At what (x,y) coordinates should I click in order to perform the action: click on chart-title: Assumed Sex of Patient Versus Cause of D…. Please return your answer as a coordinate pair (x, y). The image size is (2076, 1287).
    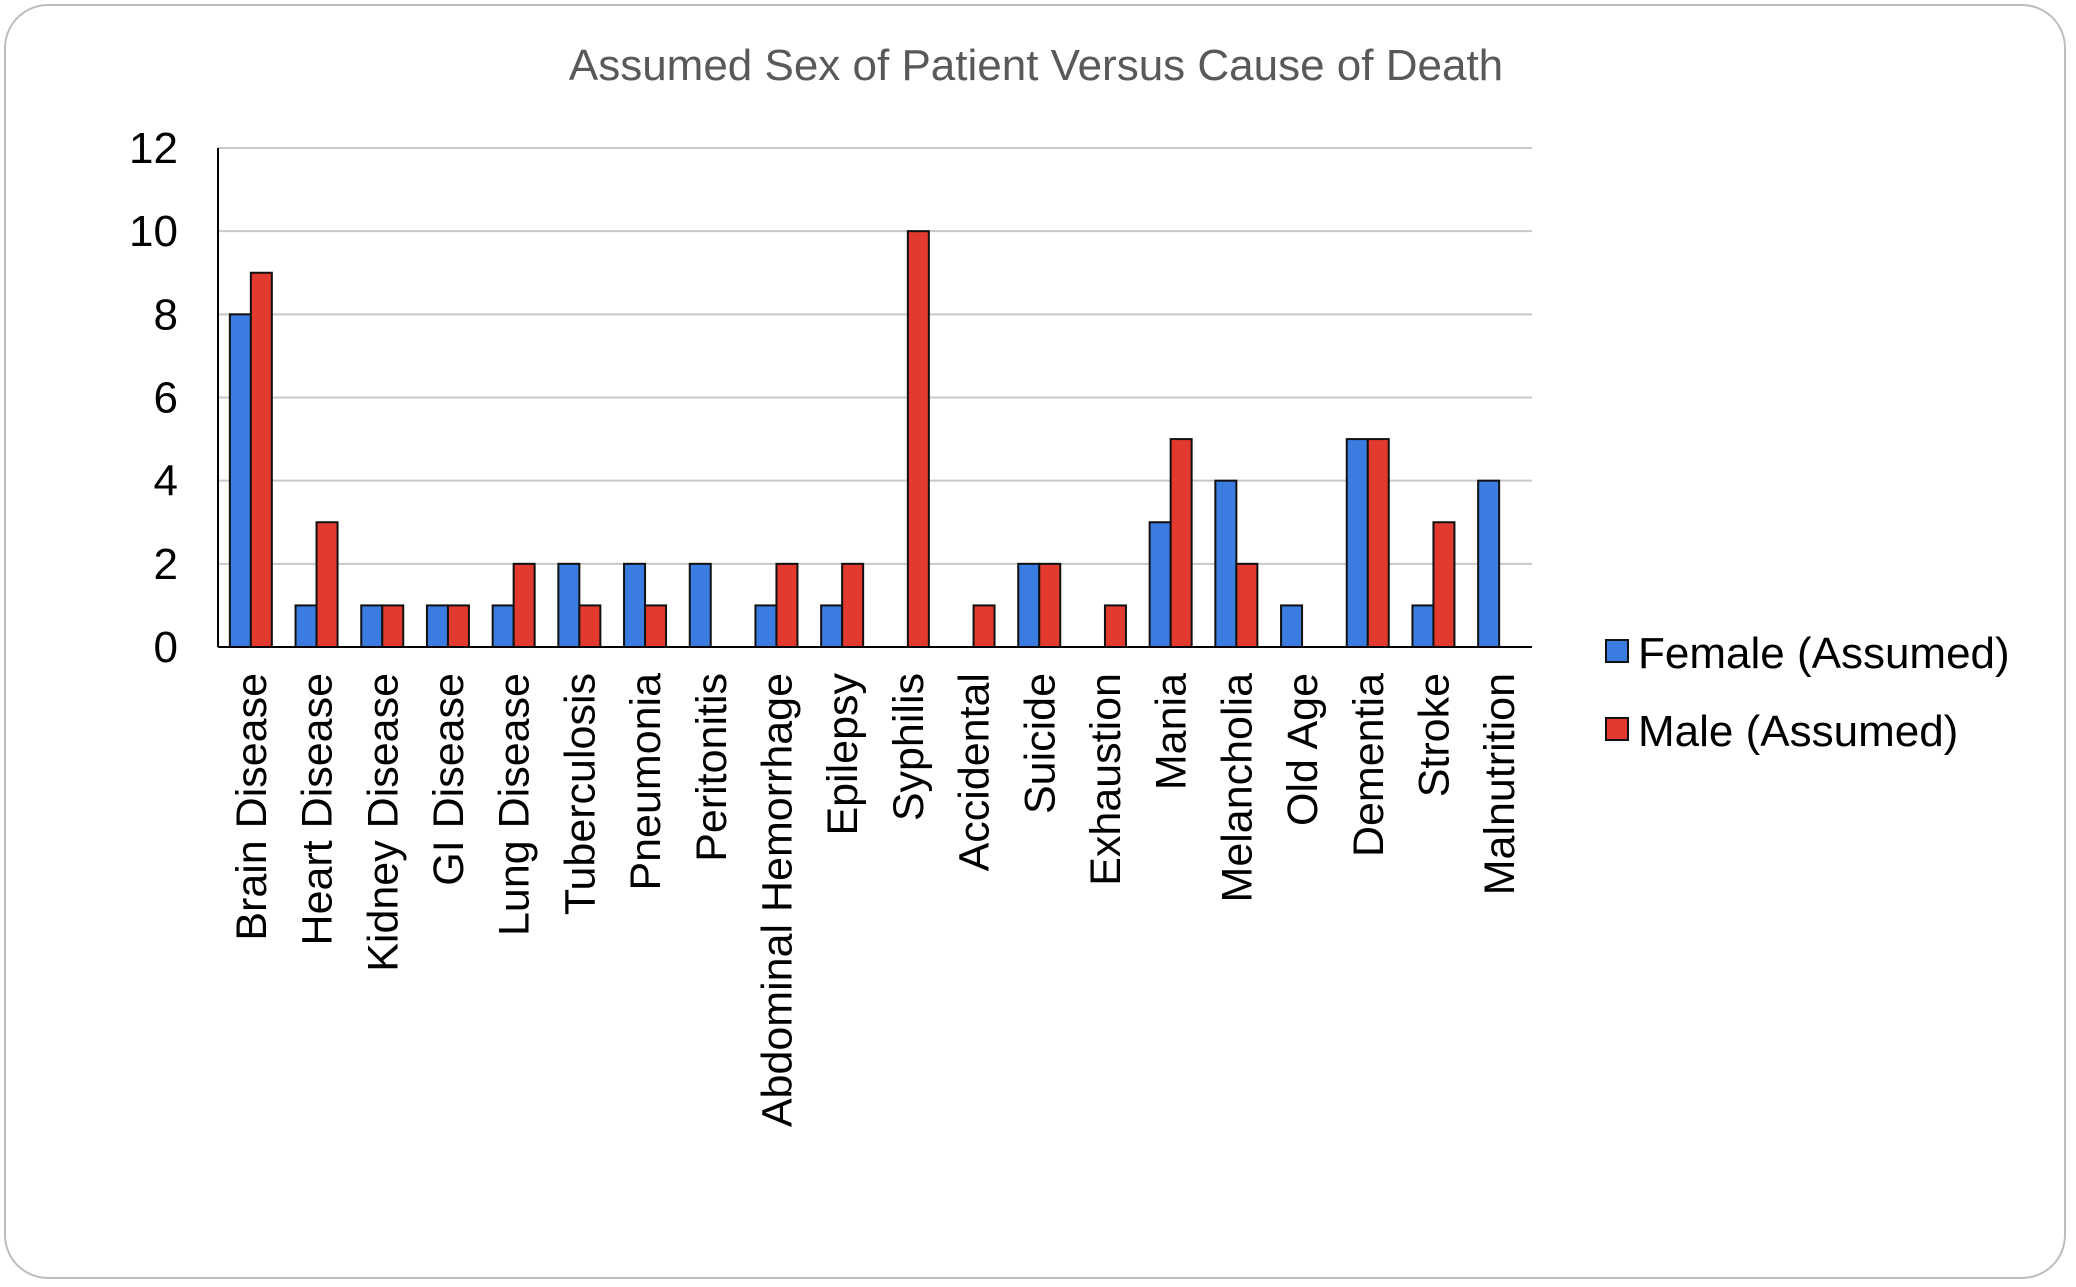
    Looking at the image, I should click on (1036, 65).